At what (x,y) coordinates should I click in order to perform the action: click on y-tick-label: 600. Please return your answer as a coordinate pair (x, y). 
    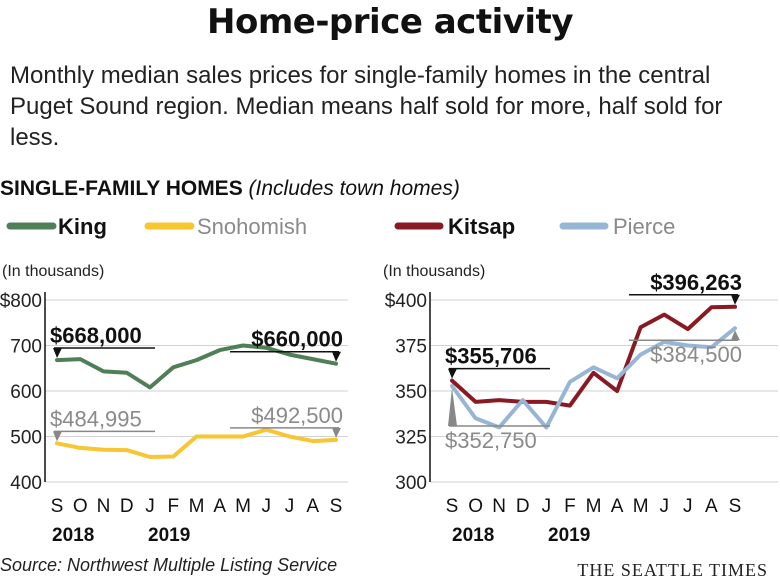
    Looking at the image, I should click on (26, 392).